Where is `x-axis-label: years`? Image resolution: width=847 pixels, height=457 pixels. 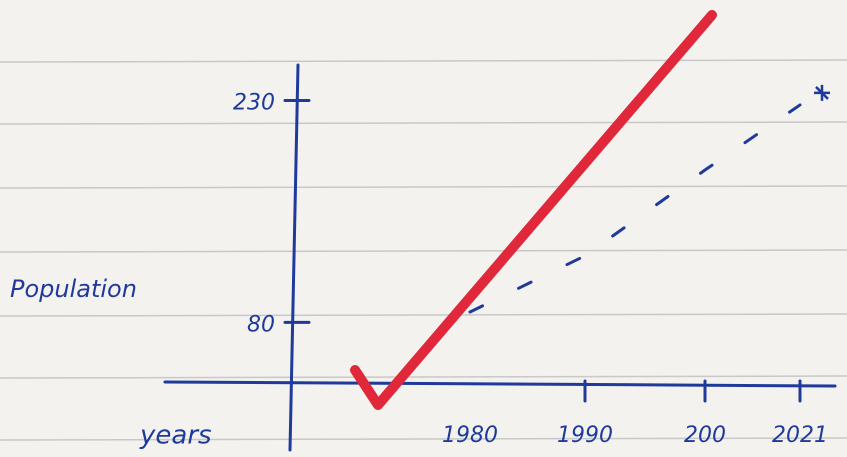 x-axis-label: years is located at coordinates (175, 436).